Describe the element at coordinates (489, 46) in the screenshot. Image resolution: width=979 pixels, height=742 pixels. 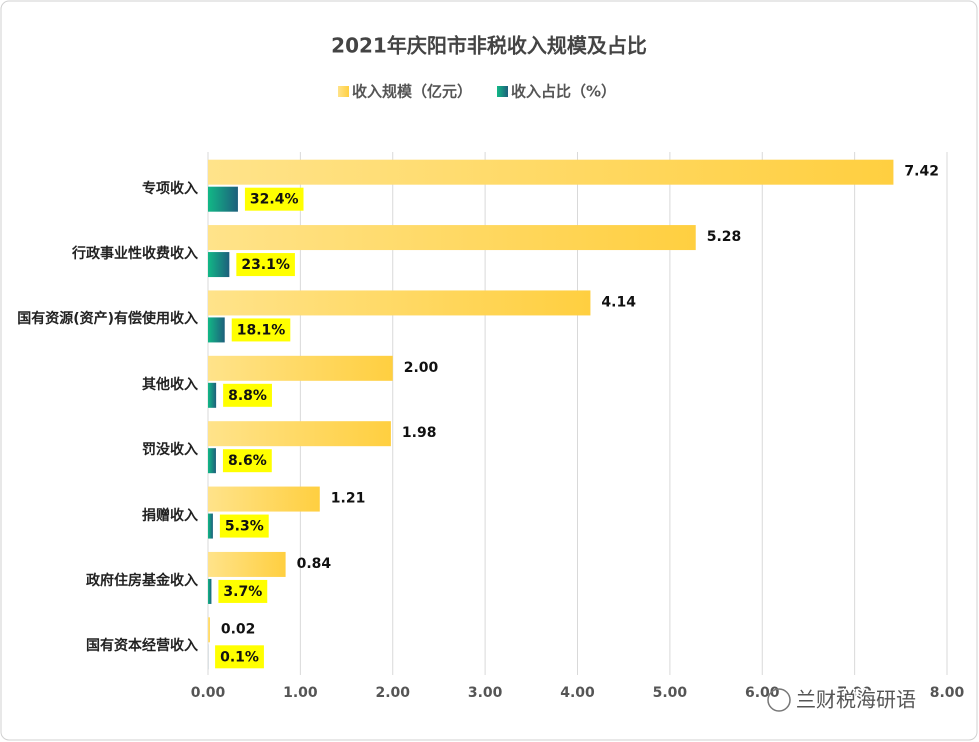
I see `chart-title: 2021年庆阳市非税收入规模及占比` at that location.